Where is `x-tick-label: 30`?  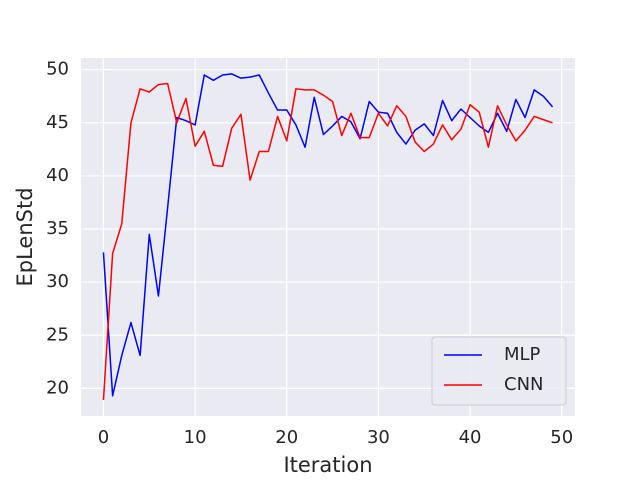
x-tick-label: 30 is located at coordinates (378, 437).